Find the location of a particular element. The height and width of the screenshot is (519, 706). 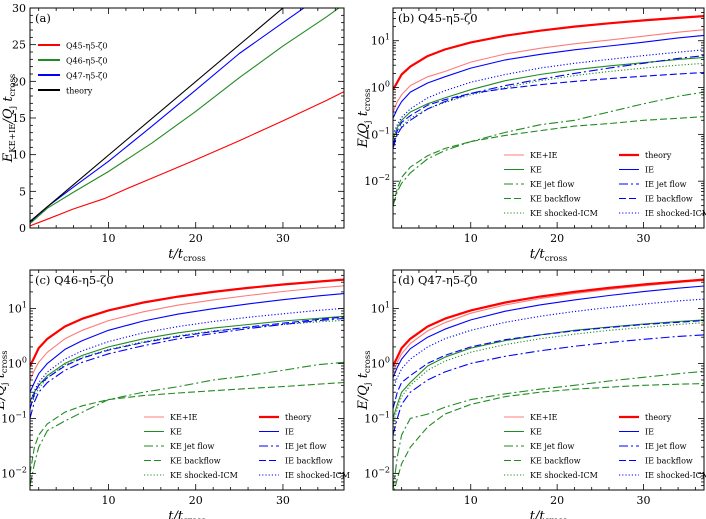

y-tick-label: 25 is located at coordinates (19, 45).